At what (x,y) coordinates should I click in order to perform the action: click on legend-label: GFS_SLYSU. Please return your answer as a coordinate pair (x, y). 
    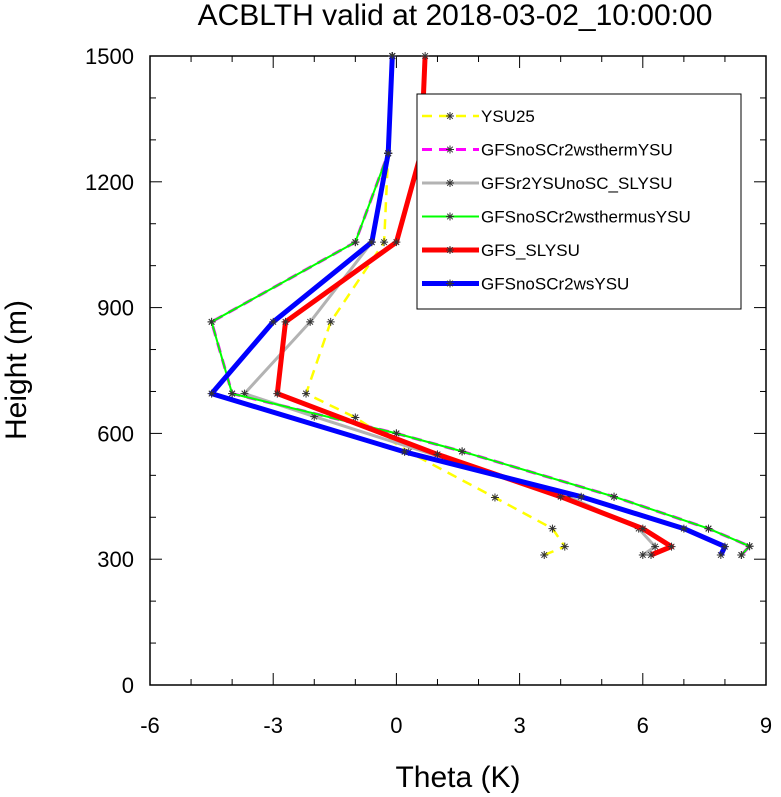
    Looking at the image, I should click on (530, 250).